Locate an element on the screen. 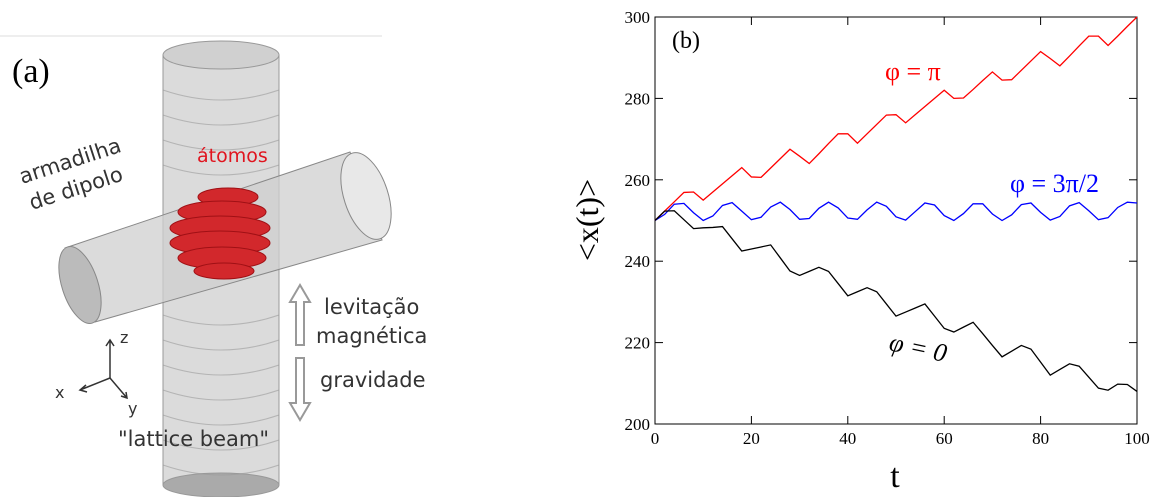 This screenshot has height=497, width=1163. atoms-label: átomos is located at coordinates (232, 156).